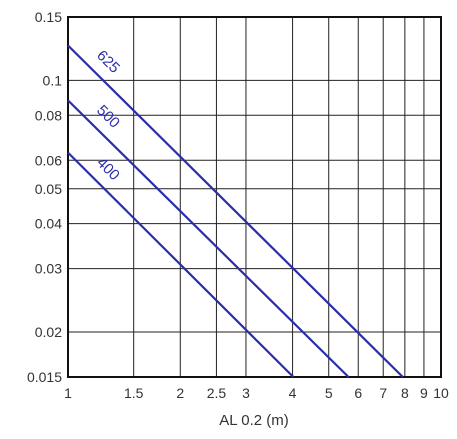 This screenshot has height=439, width=457. I want to click on x-tick-label-10: 10, so click(441, 393).